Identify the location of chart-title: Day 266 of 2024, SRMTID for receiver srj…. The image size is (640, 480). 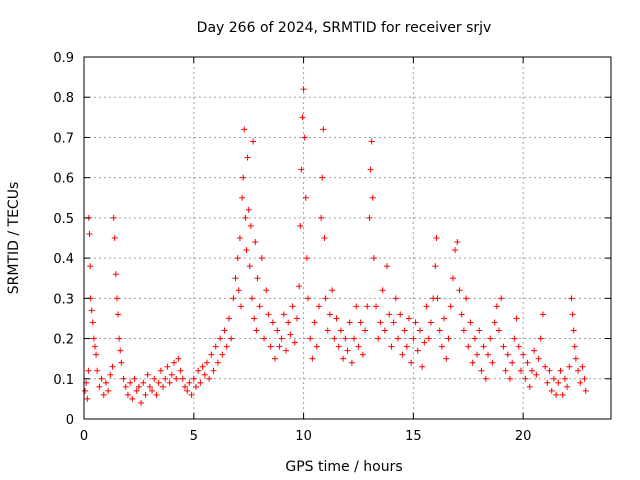
(344, 28).